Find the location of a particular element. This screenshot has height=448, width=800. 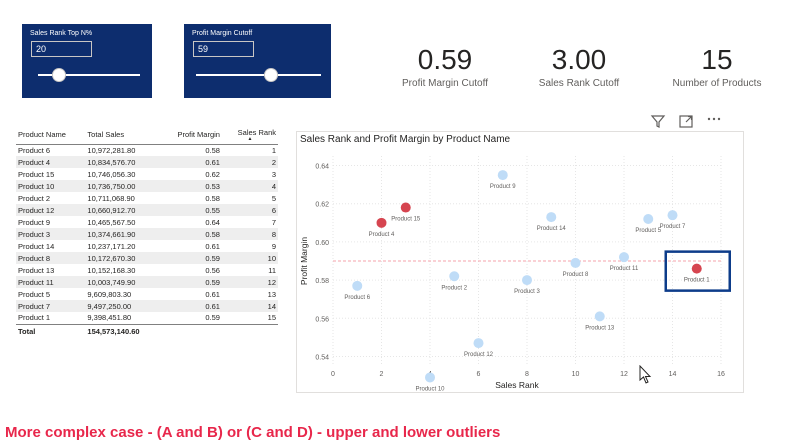

x-tick-label: 2 is located at coordinates (382, 374).